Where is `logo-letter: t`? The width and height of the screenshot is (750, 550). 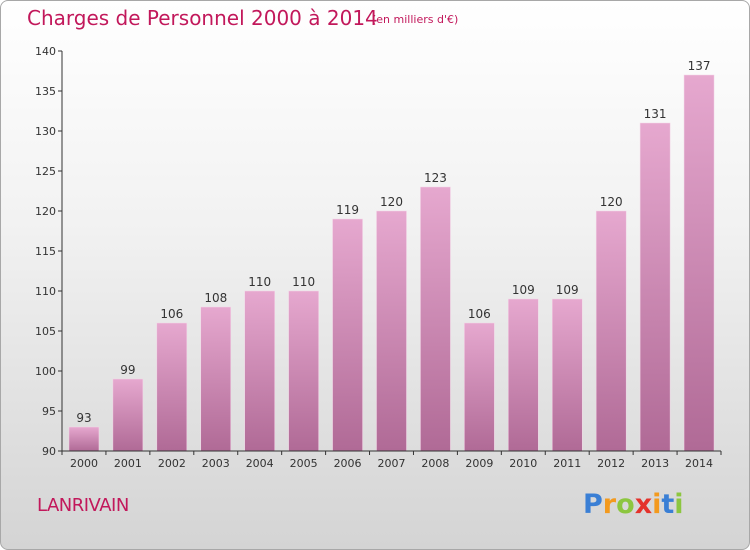
logo-letter: t is located at coordinates (668, 504).